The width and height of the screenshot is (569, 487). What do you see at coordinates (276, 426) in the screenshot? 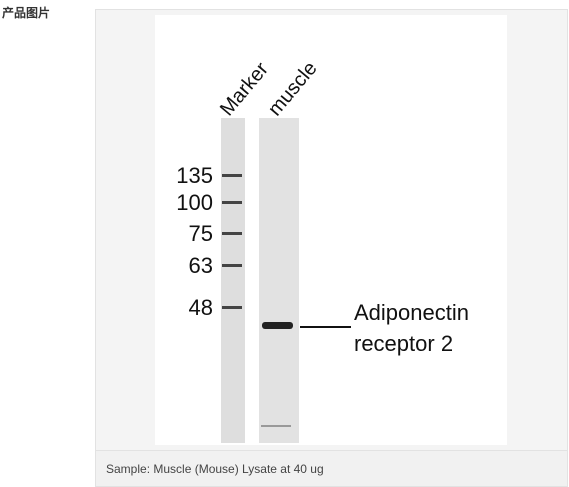
I see `faint-band` at bounding box center [276, 426].